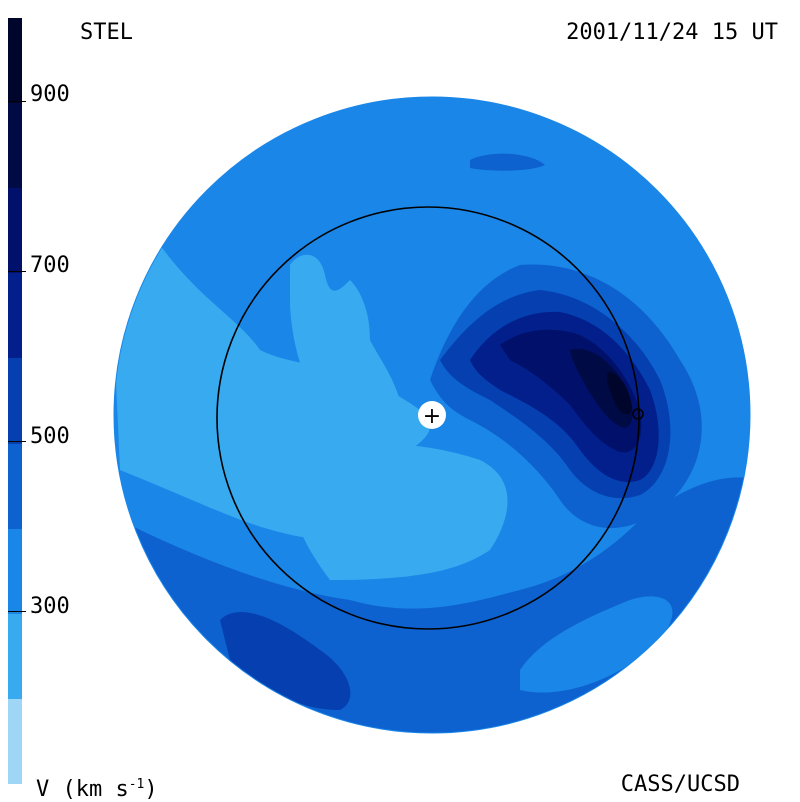 The image size is (800, 802). I want to click on sun-marker-icon: +, so click(432, 416).